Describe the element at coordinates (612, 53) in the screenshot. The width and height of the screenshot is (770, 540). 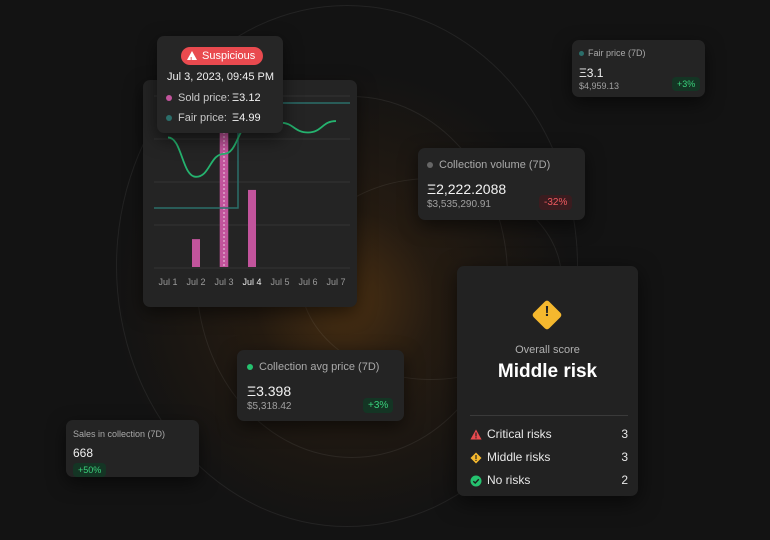
I see `fair-price-label: Fair price (7D)` at that location.